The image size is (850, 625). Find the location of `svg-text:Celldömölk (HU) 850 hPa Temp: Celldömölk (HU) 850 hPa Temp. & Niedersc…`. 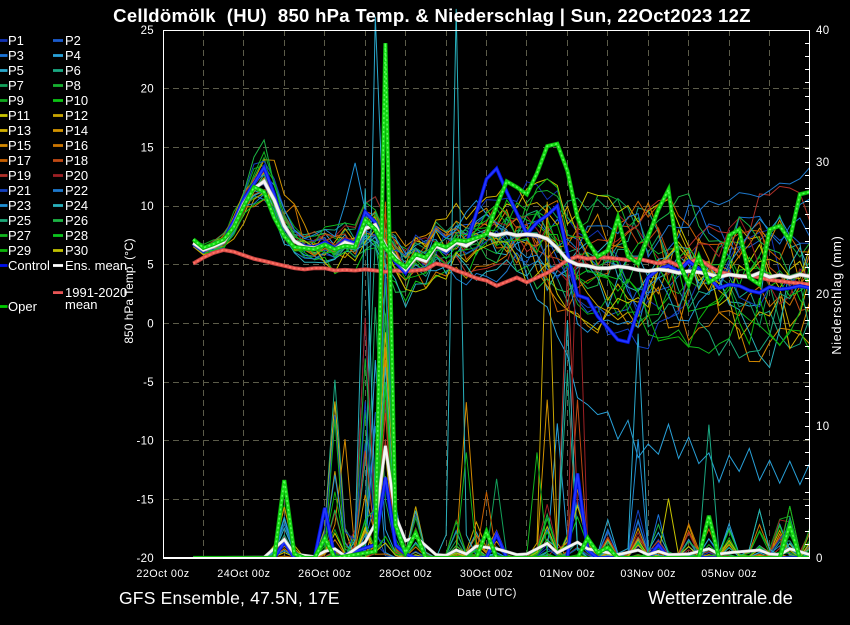

svg-text:Celldömölk (HU) 850 hPa Temp: Celldömölk (HU) 850 hPa Temp. & Niedersc… is located at coordinates (432, 15).